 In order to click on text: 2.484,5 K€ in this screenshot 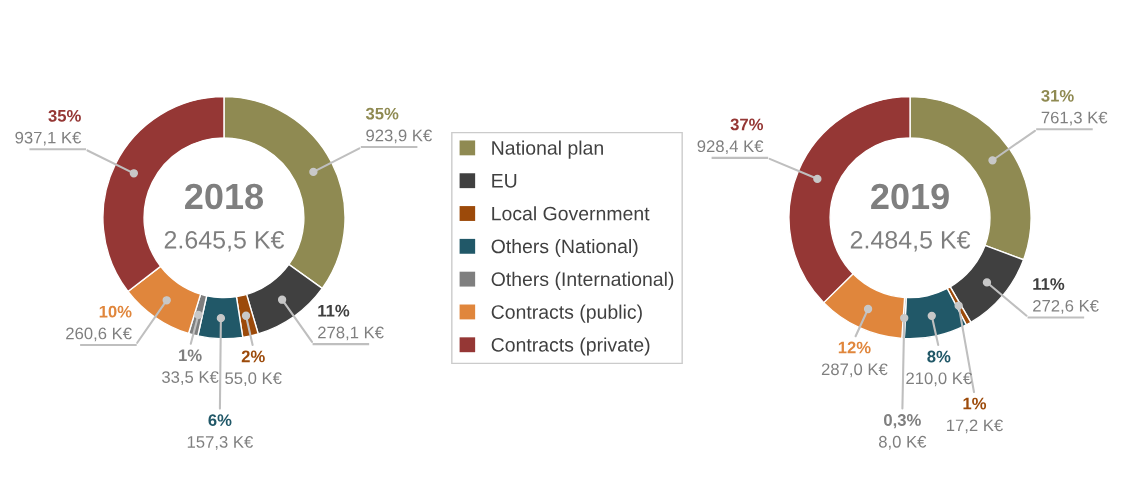, I will do `click(910, 241)`.